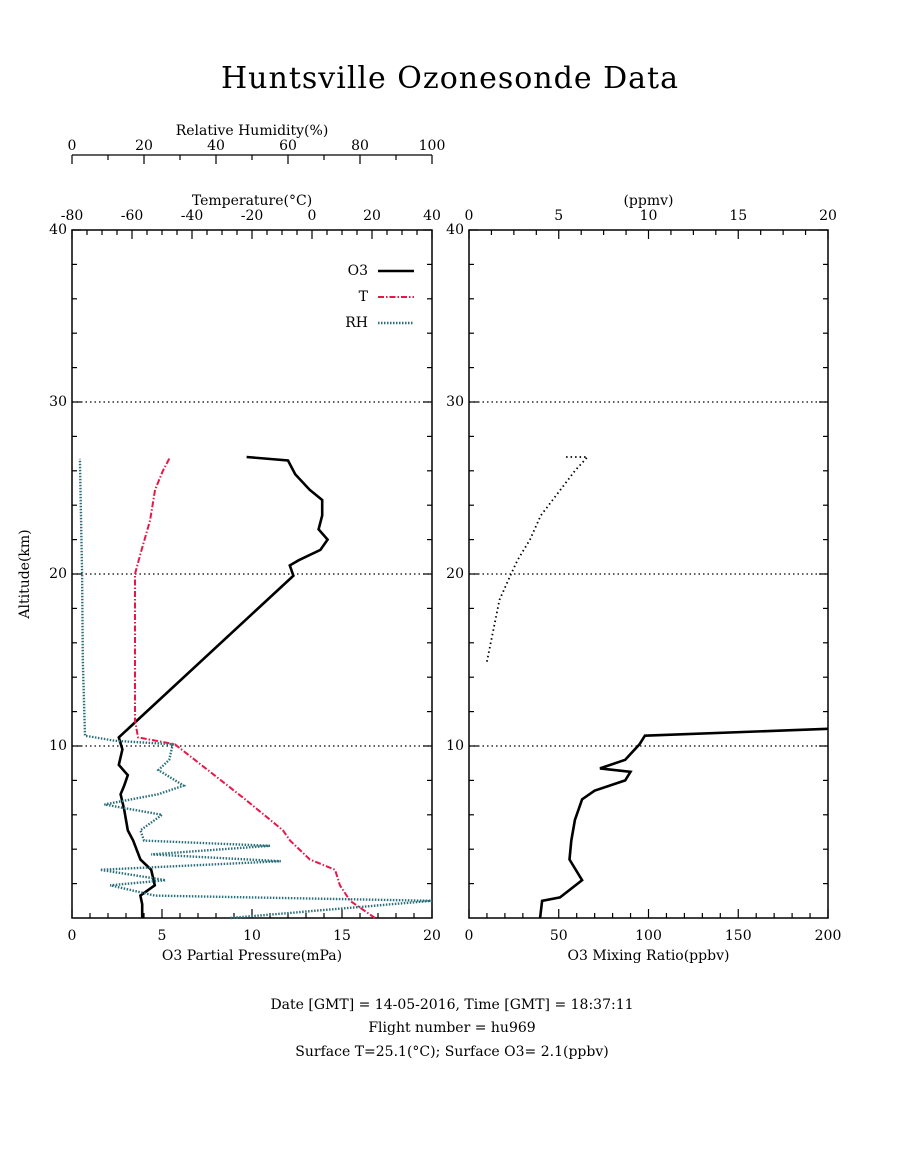 This screenshot has height=1150, width=900. I want to click on x-tick-label: 50, so click(559, 936).